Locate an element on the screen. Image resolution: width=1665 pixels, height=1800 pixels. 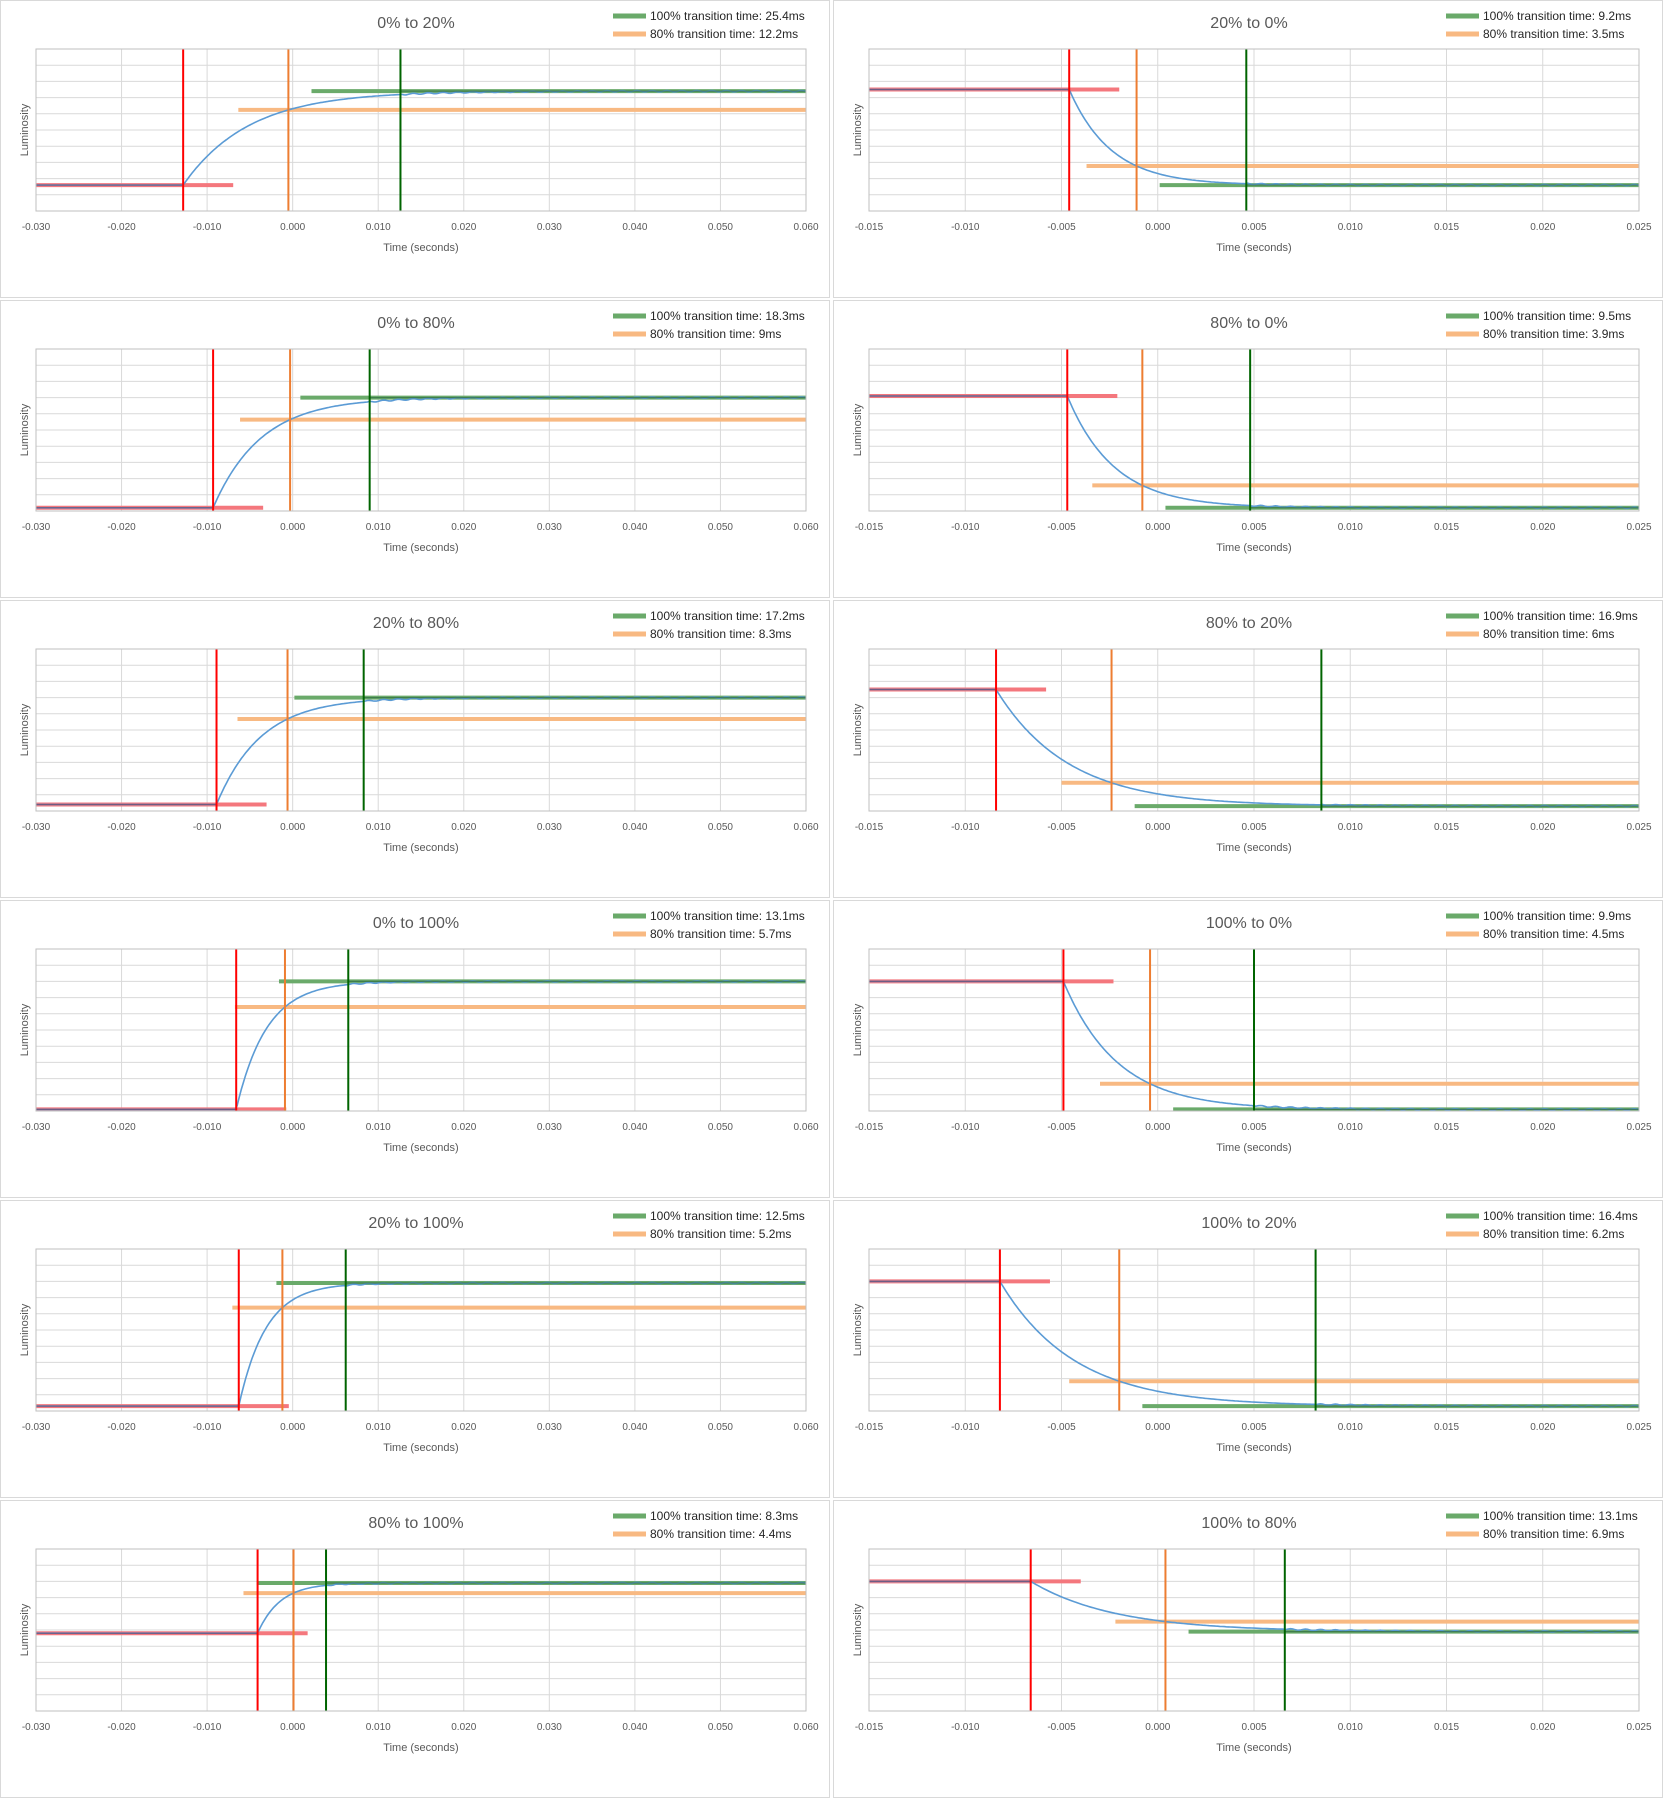
x-tick-label: 0.015 is located at coordinates (1446, 527).